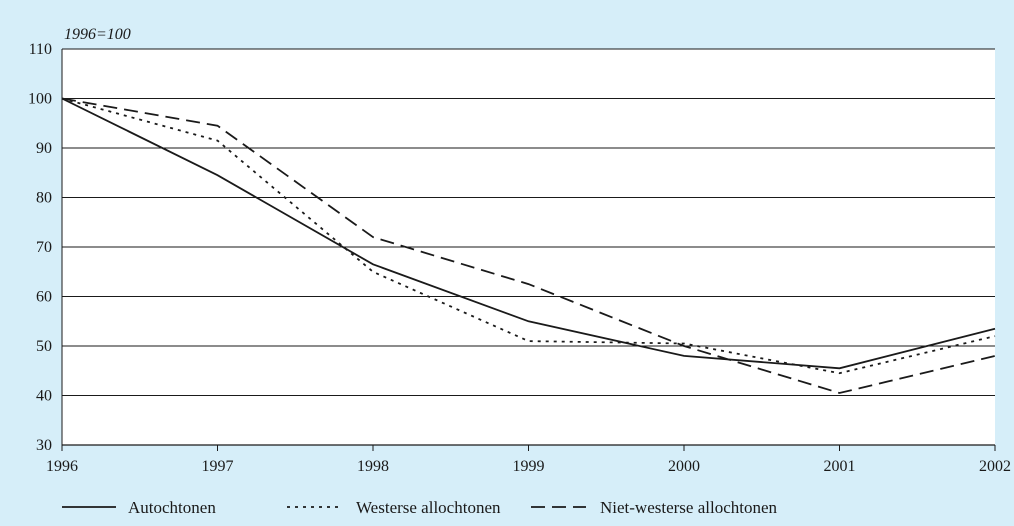 This screenshot has height=526, width=1014. Describe the element at coordinates (62, 466) in the screenshot. I see `x-tick-label: 1996` at that location.